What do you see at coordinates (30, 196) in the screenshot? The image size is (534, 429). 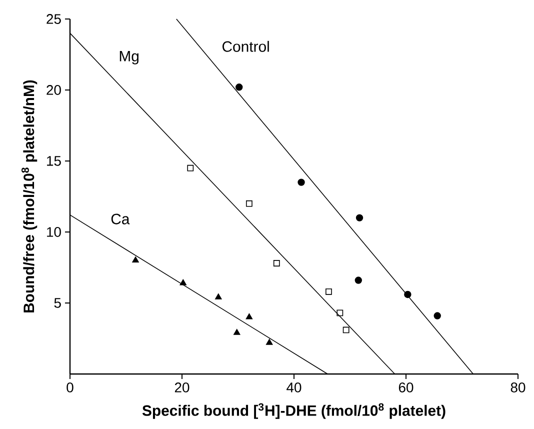 I see `y-axis-title: Bound/free (fmol/10$^{8}$ platelet/nM)` at bounding box center [30, 196].